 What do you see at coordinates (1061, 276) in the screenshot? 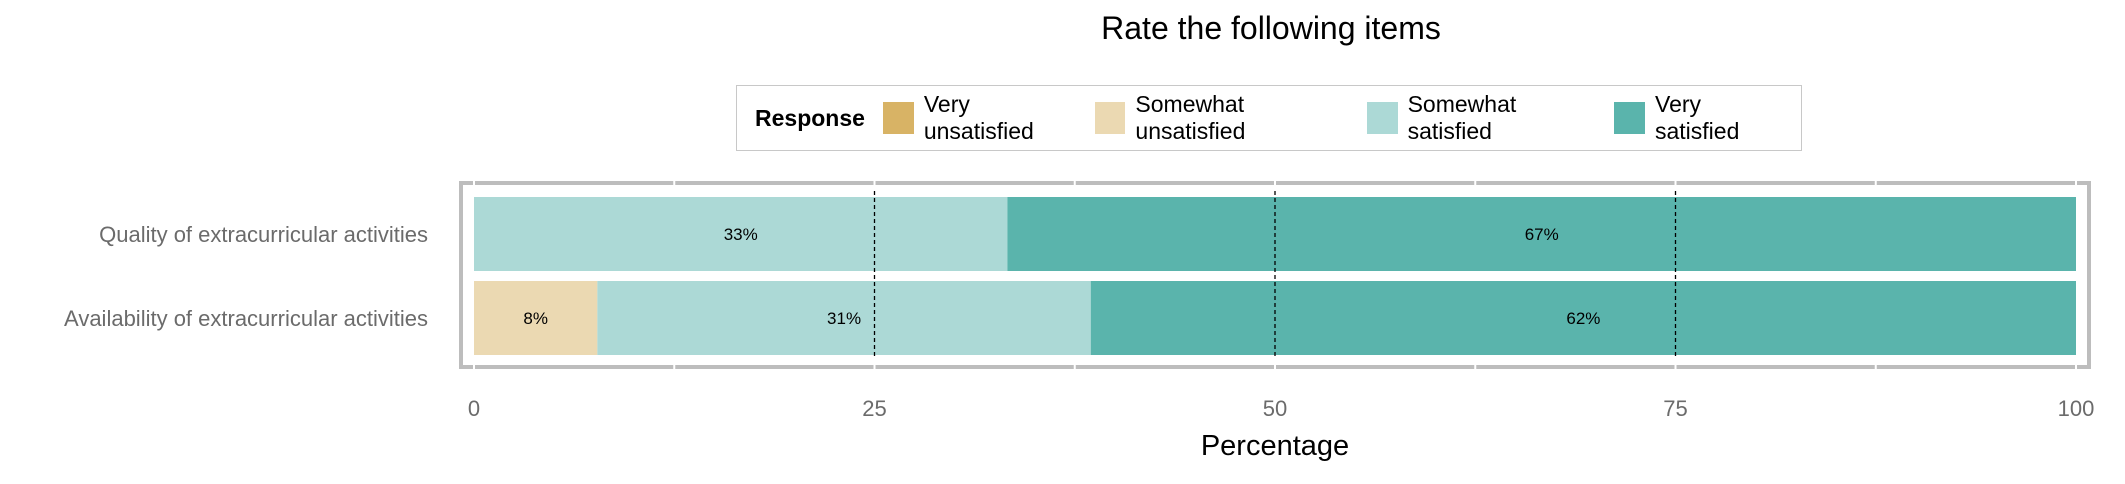
I see `data-labels: 33% 67% 8% 31% 62%` at bounding box center [1061, 276].